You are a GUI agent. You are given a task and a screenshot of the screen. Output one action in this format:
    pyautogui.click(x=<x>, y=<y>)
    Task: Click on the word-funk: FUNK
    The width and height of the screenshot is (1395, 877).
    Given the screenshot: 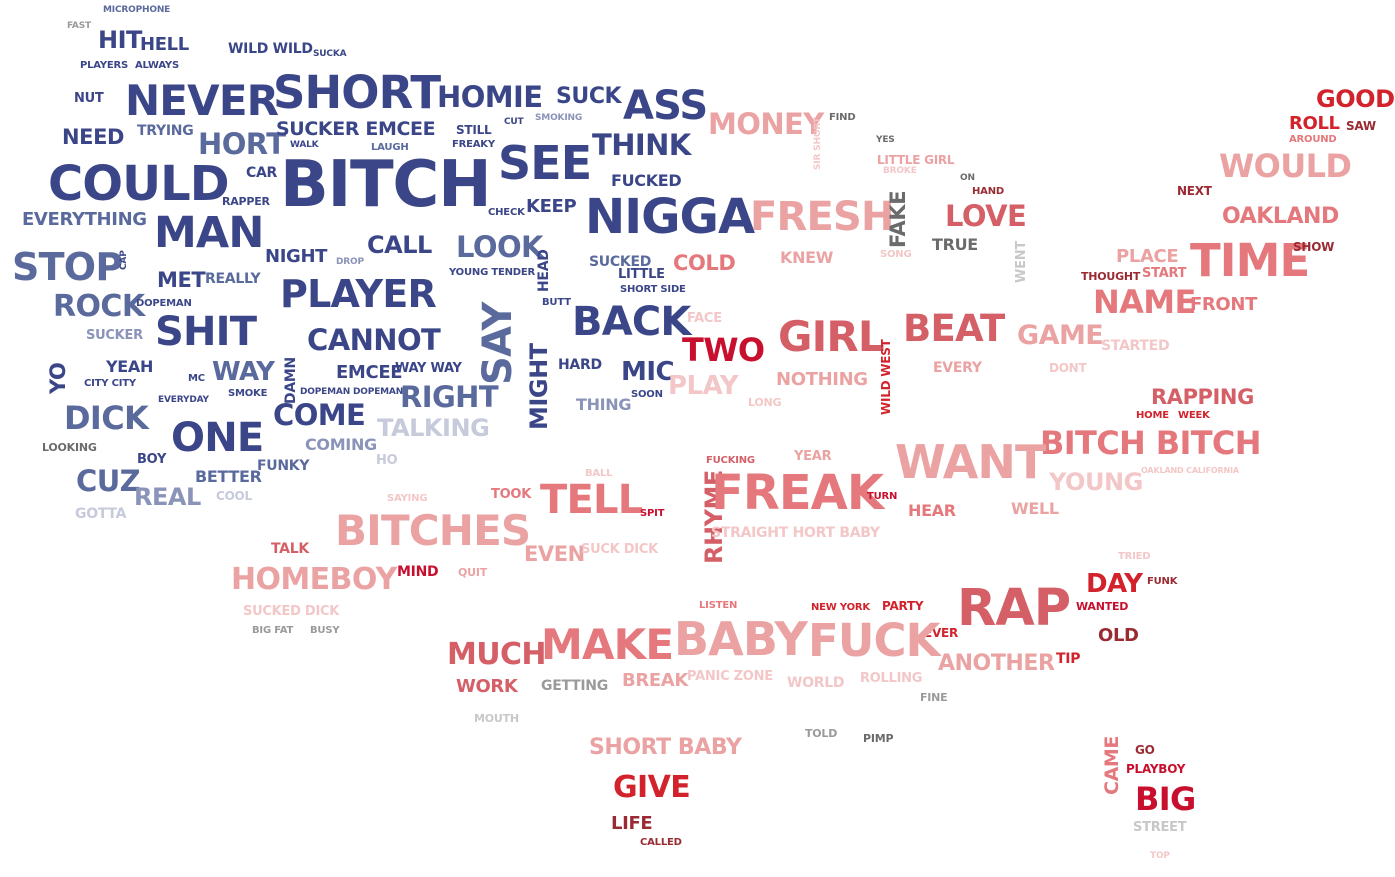 What is the action you would take?
    pyautogui.click(x=1162, y=581)
    